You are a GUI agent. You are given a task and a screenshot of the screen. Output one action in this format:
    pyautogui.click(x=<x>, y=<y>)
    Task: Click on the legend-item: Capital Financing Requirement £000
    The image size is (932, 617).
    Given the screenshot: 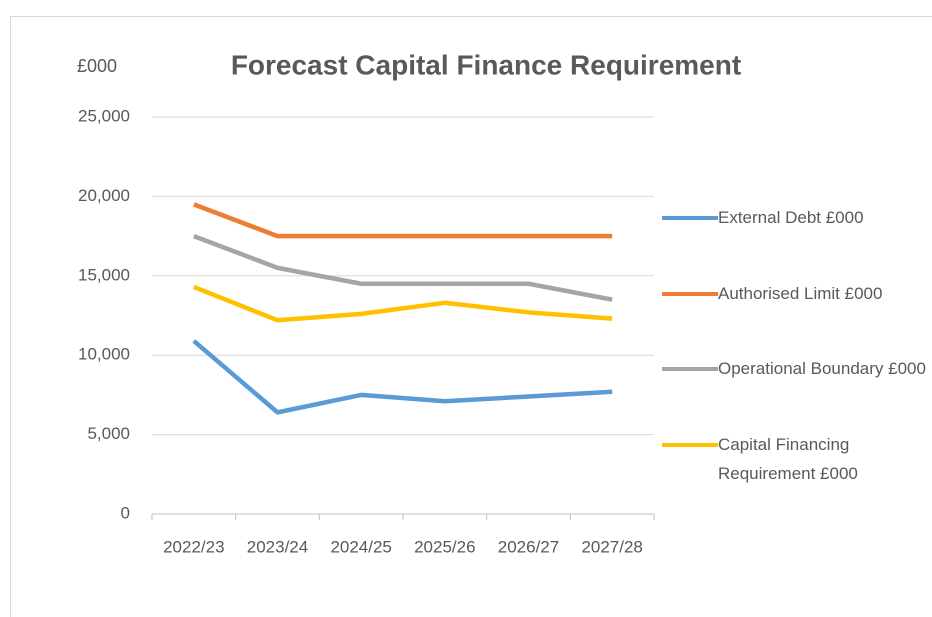 What is the action you would take?
    pyautogui.click(x=797, y=459)
    